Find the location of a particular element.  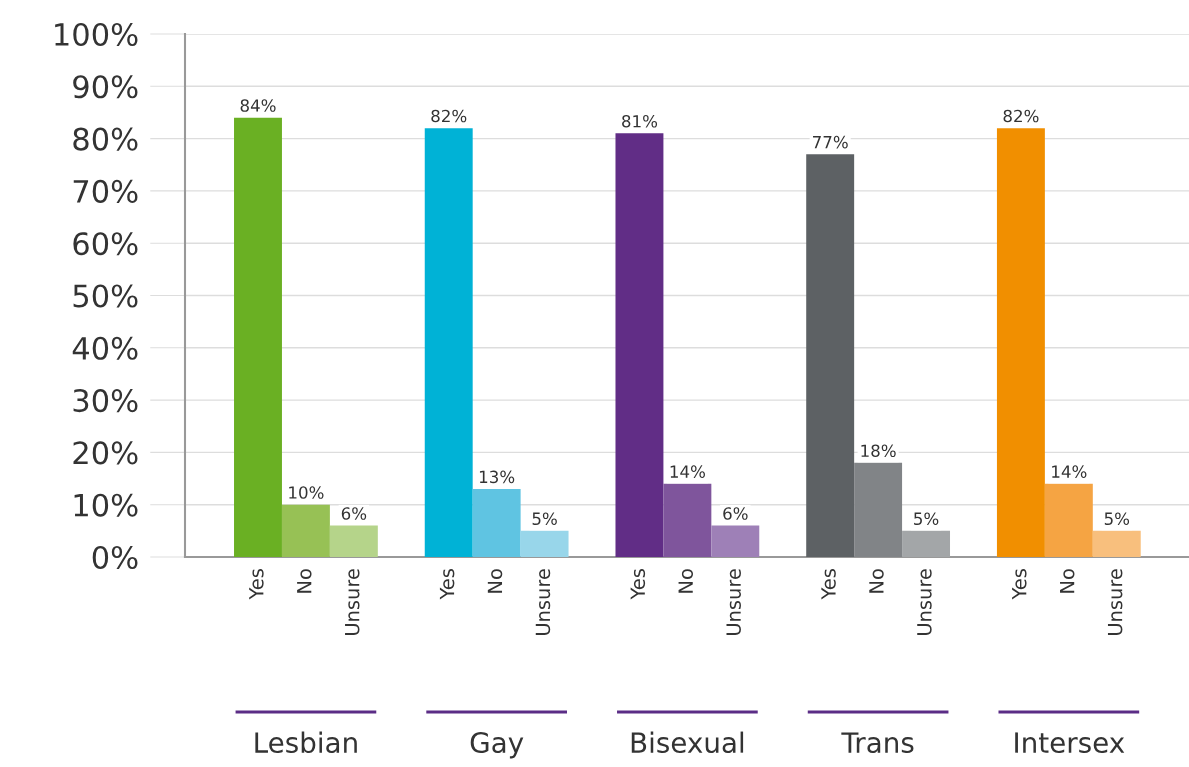

y-tick-label: 60% is located at coordinates (105, 244).